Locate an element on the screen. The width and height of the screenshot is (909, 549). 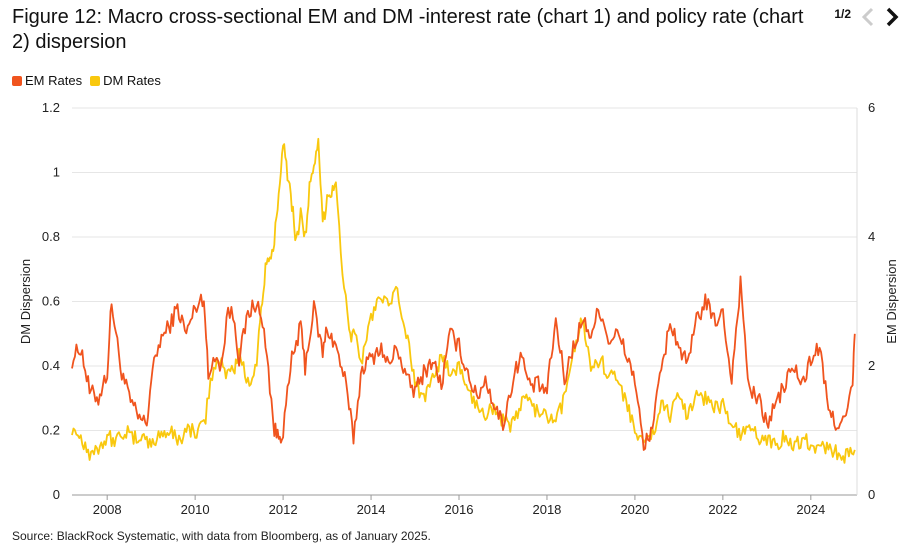
y-tick-label-left: 0.8 is located at coordinates (51, 236).